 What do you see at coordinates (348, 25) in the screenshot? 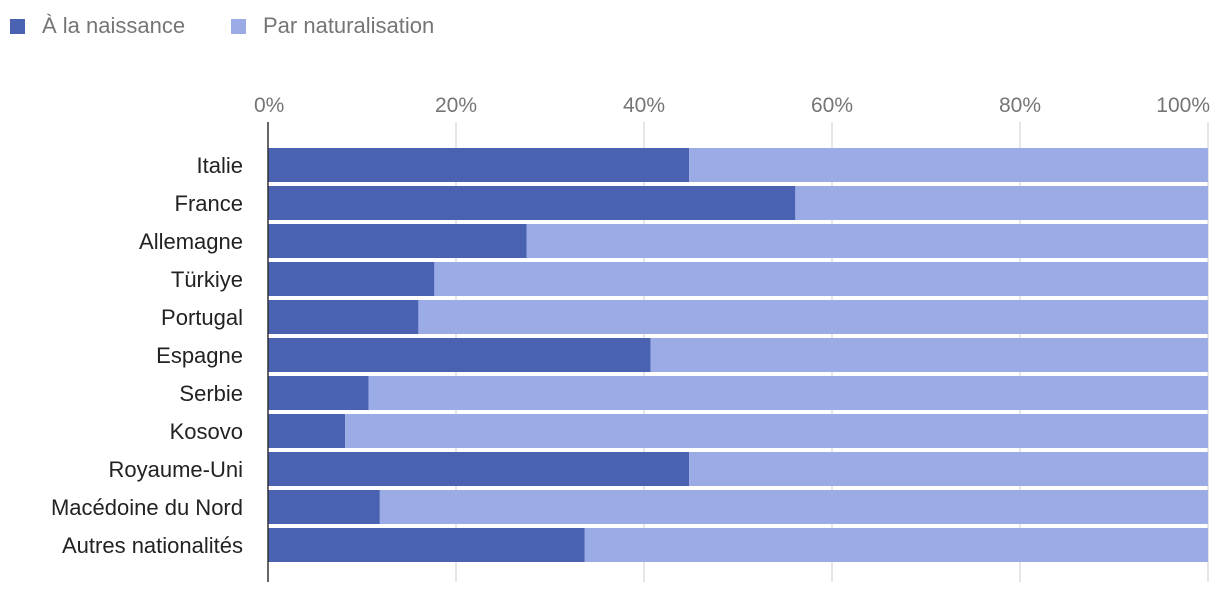
I see `legend-label-2: Par naturalisation` at bounding box center [348, 25].